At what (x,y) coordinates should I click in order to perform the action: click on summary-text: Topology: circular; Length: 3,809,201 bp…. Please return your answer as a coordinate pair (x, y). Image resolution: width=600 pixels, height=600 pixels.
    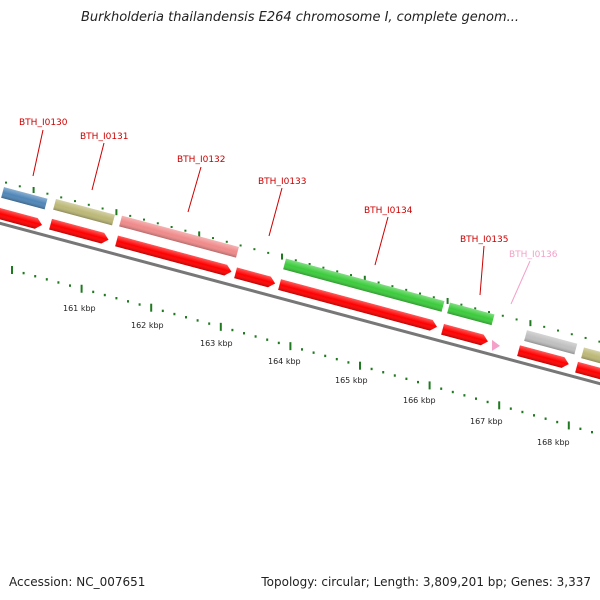
    Looking at the image, I should click on (426, 582).